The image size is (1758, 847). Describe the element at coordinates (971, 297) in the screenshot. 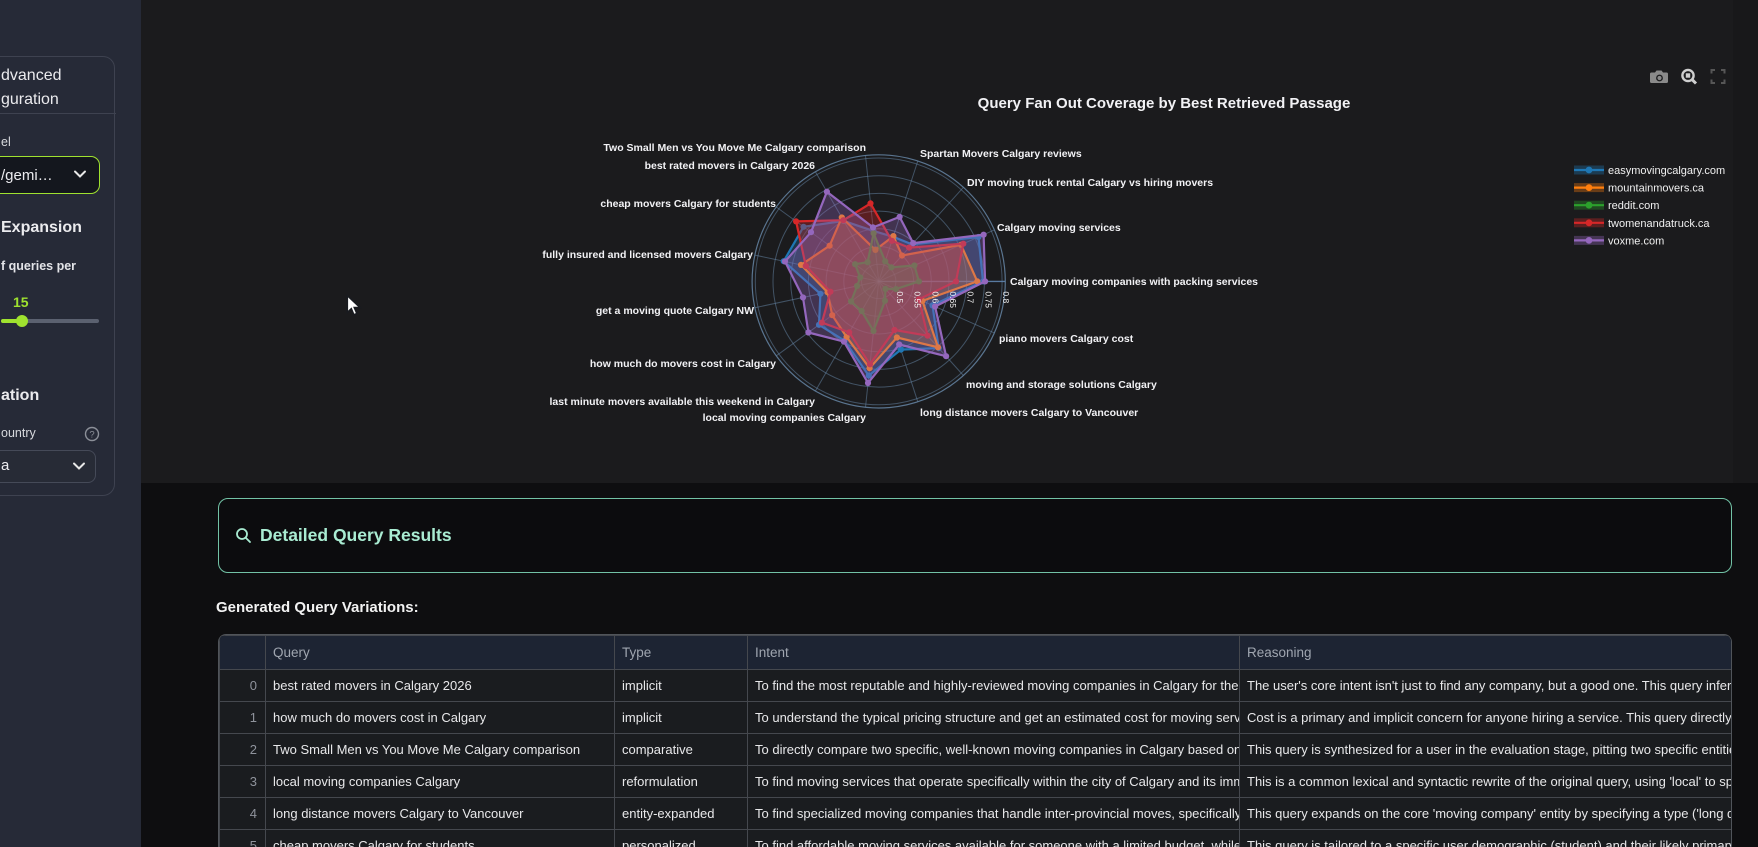

I see `svg-text: 0.7` at that location.